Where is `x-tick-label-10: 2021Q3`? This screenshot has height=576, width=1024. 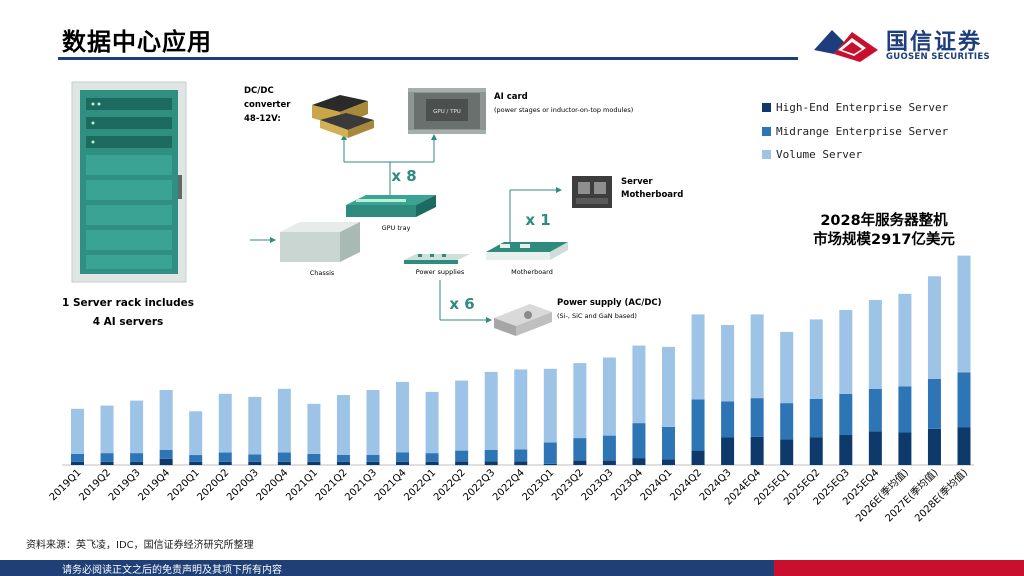 x-tick-label-10: 2021Q3 is located at coordinates (361, 485).